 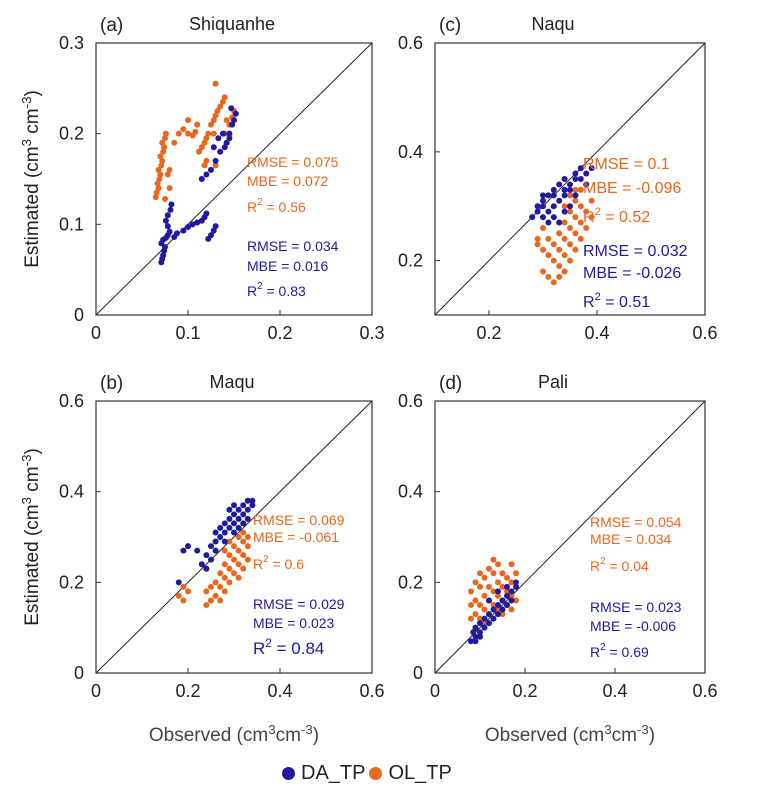 What do you see at coordinates (234, 179) in the screenshot?
I see `axes-frame` at bounding box center [234, 179].